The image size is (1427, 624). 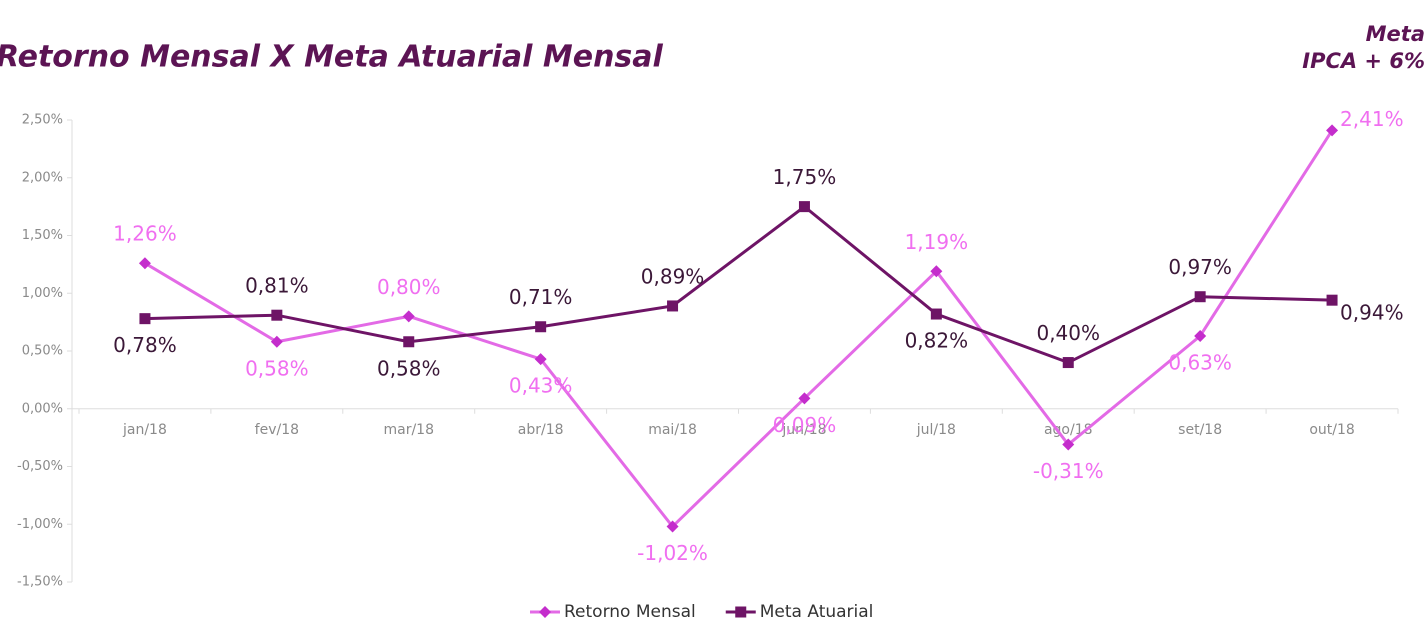 I want to click on annotation: IPCA + 6%, so click(x=1363, y=61).